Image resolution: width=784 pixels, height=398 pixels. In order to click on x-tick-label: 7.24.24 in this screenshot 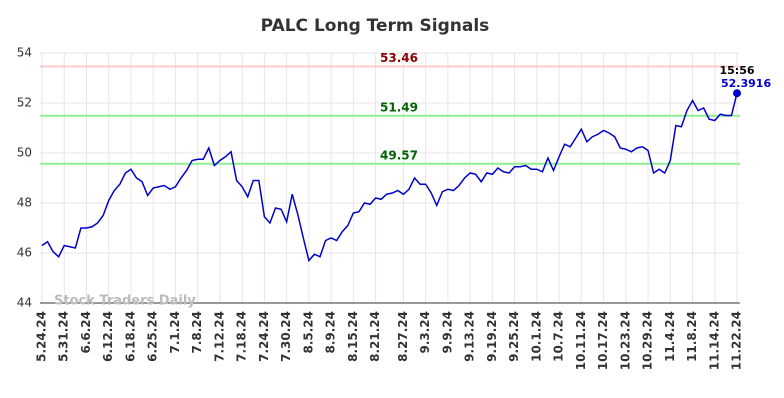, I will do `click(264, 336)`.